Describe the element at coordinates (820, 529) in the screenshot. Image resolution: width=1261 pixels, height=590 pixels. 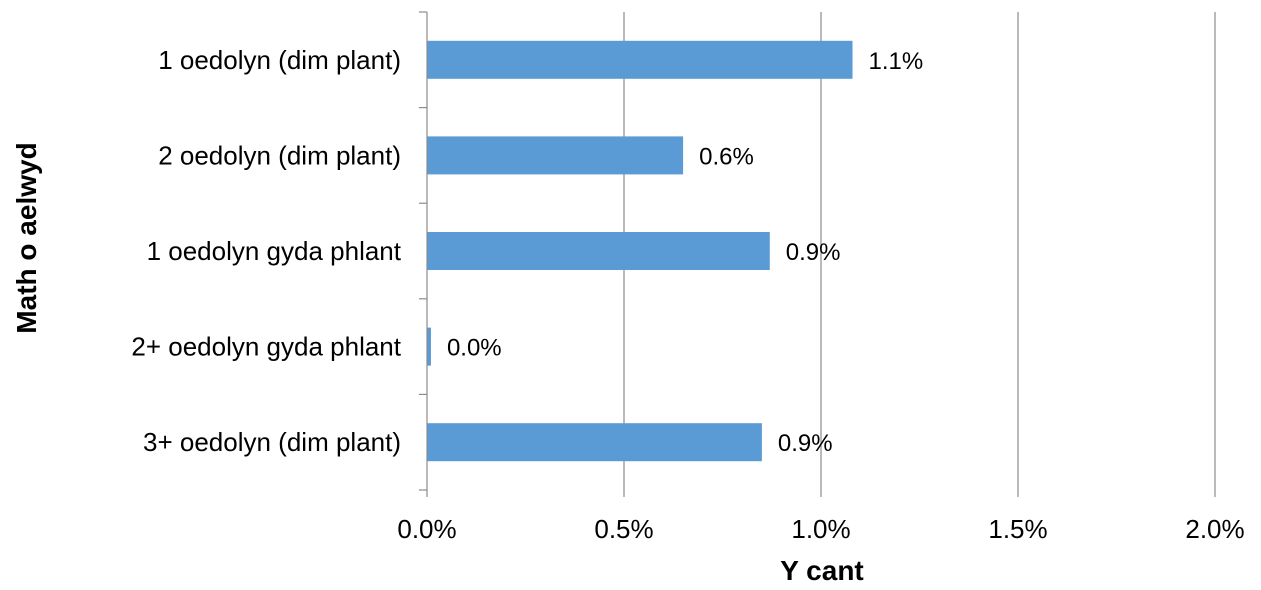
I see `x-tick-label: 1.0%` at that location.